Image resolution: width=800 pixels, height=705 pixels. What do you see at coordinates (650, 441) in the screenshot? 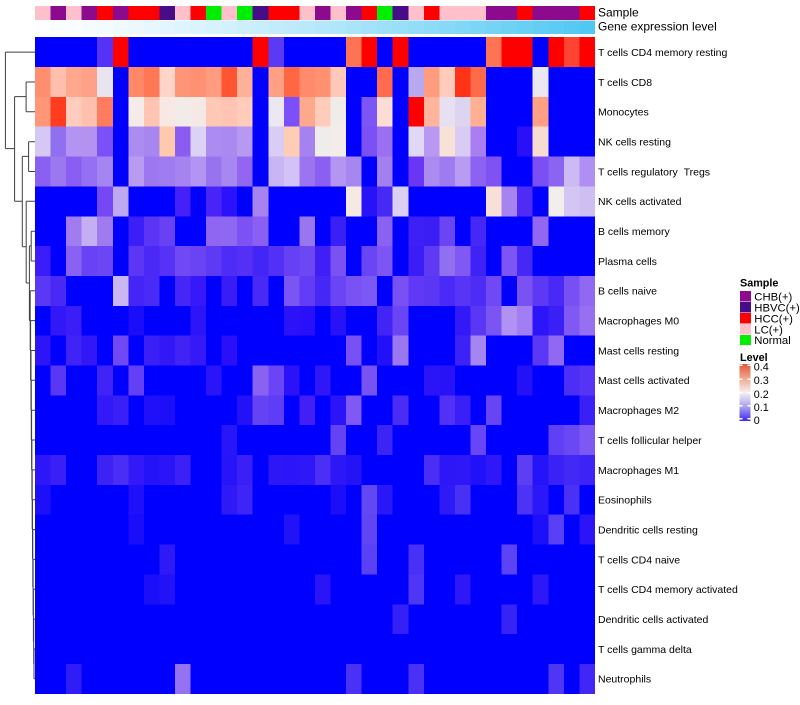
I see `svg-text: T cells follicular helper` at bounding box center [650, 441].